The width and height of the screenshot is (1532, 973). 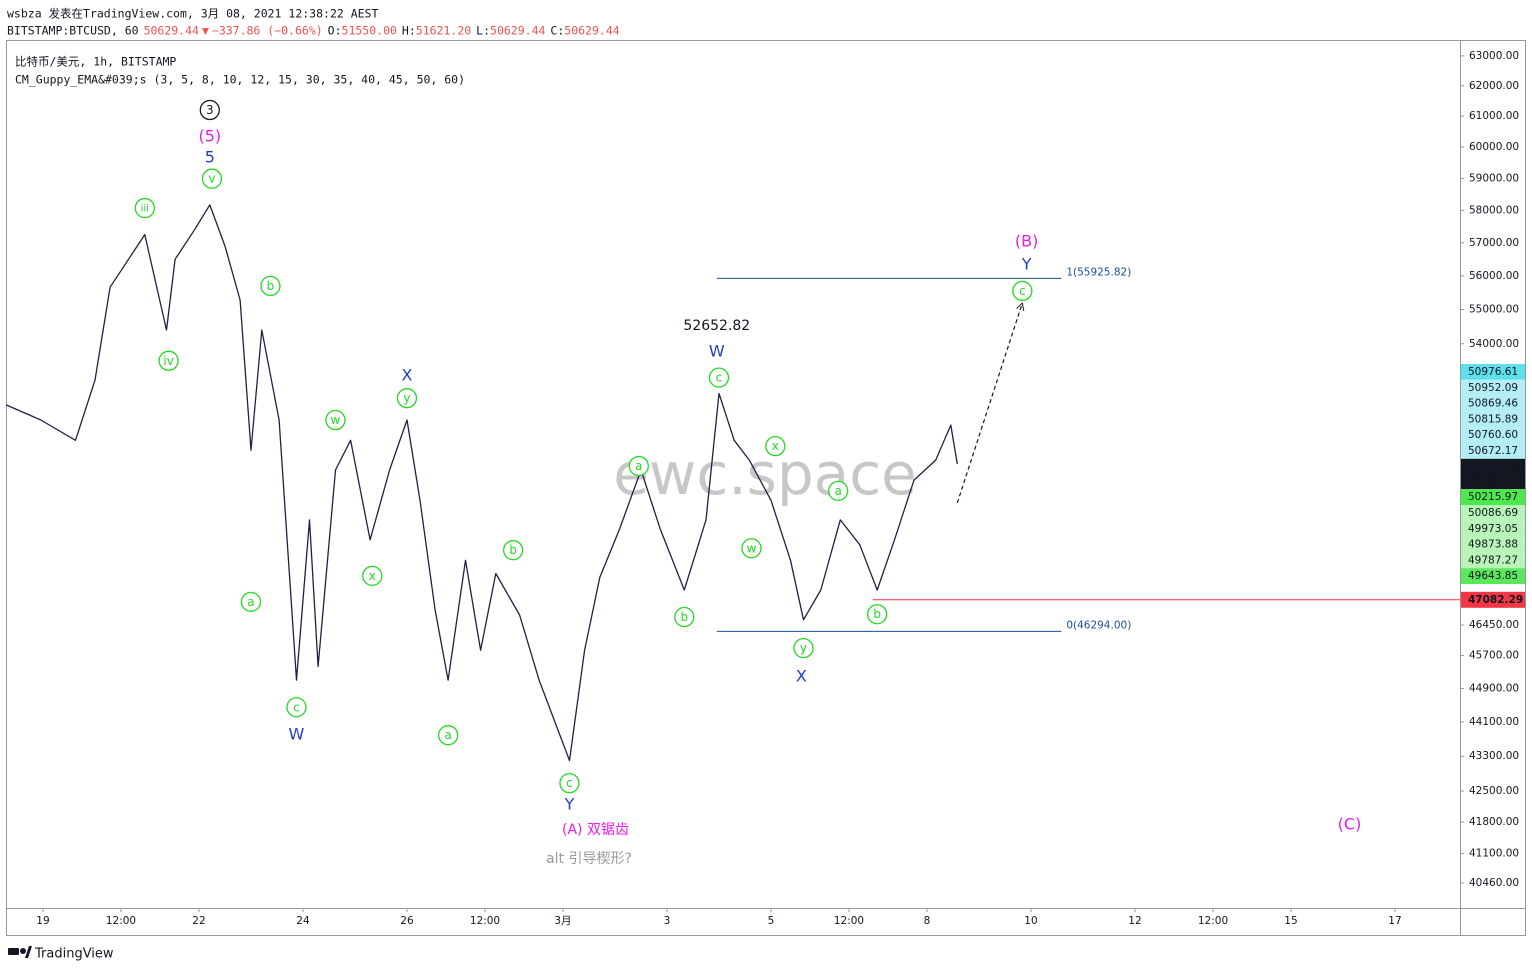 What do you see at coordinates (595, 830) in the screenshot?
I see `chart-note: (A) 双锯齿` at bounding box center [595, 830].